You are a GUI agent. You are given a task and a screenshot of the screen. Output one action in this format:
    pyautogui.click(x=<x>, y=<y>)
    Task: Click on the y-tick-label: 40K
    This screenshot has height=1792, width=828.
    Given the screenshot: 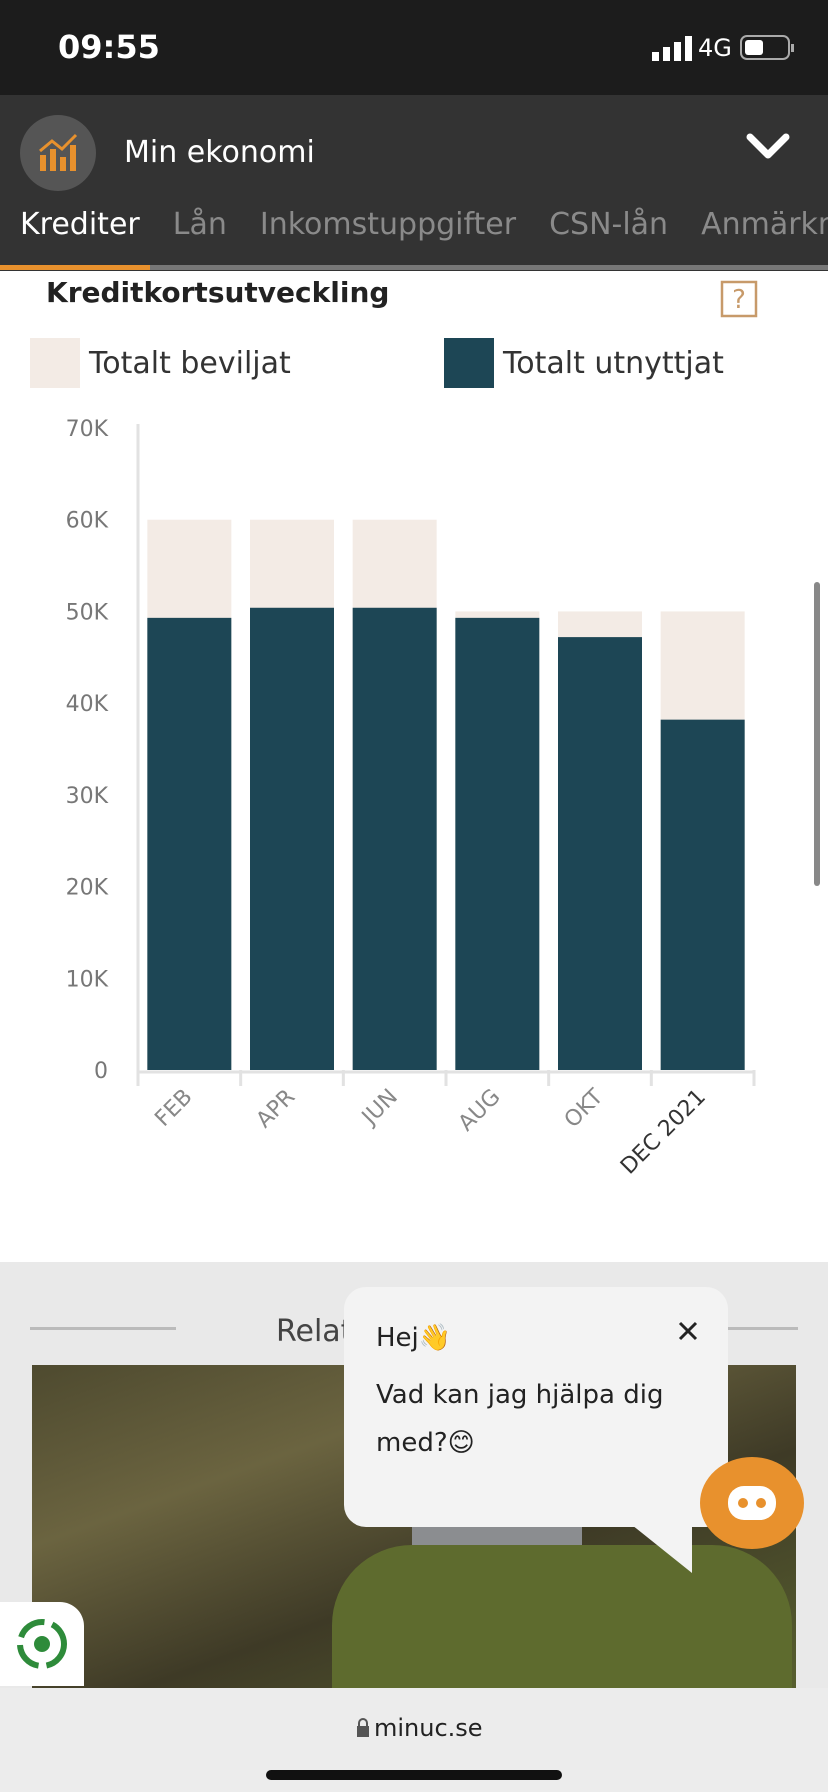 What is the action you would take?
    pyautogui.click(x=87, y=704)
    